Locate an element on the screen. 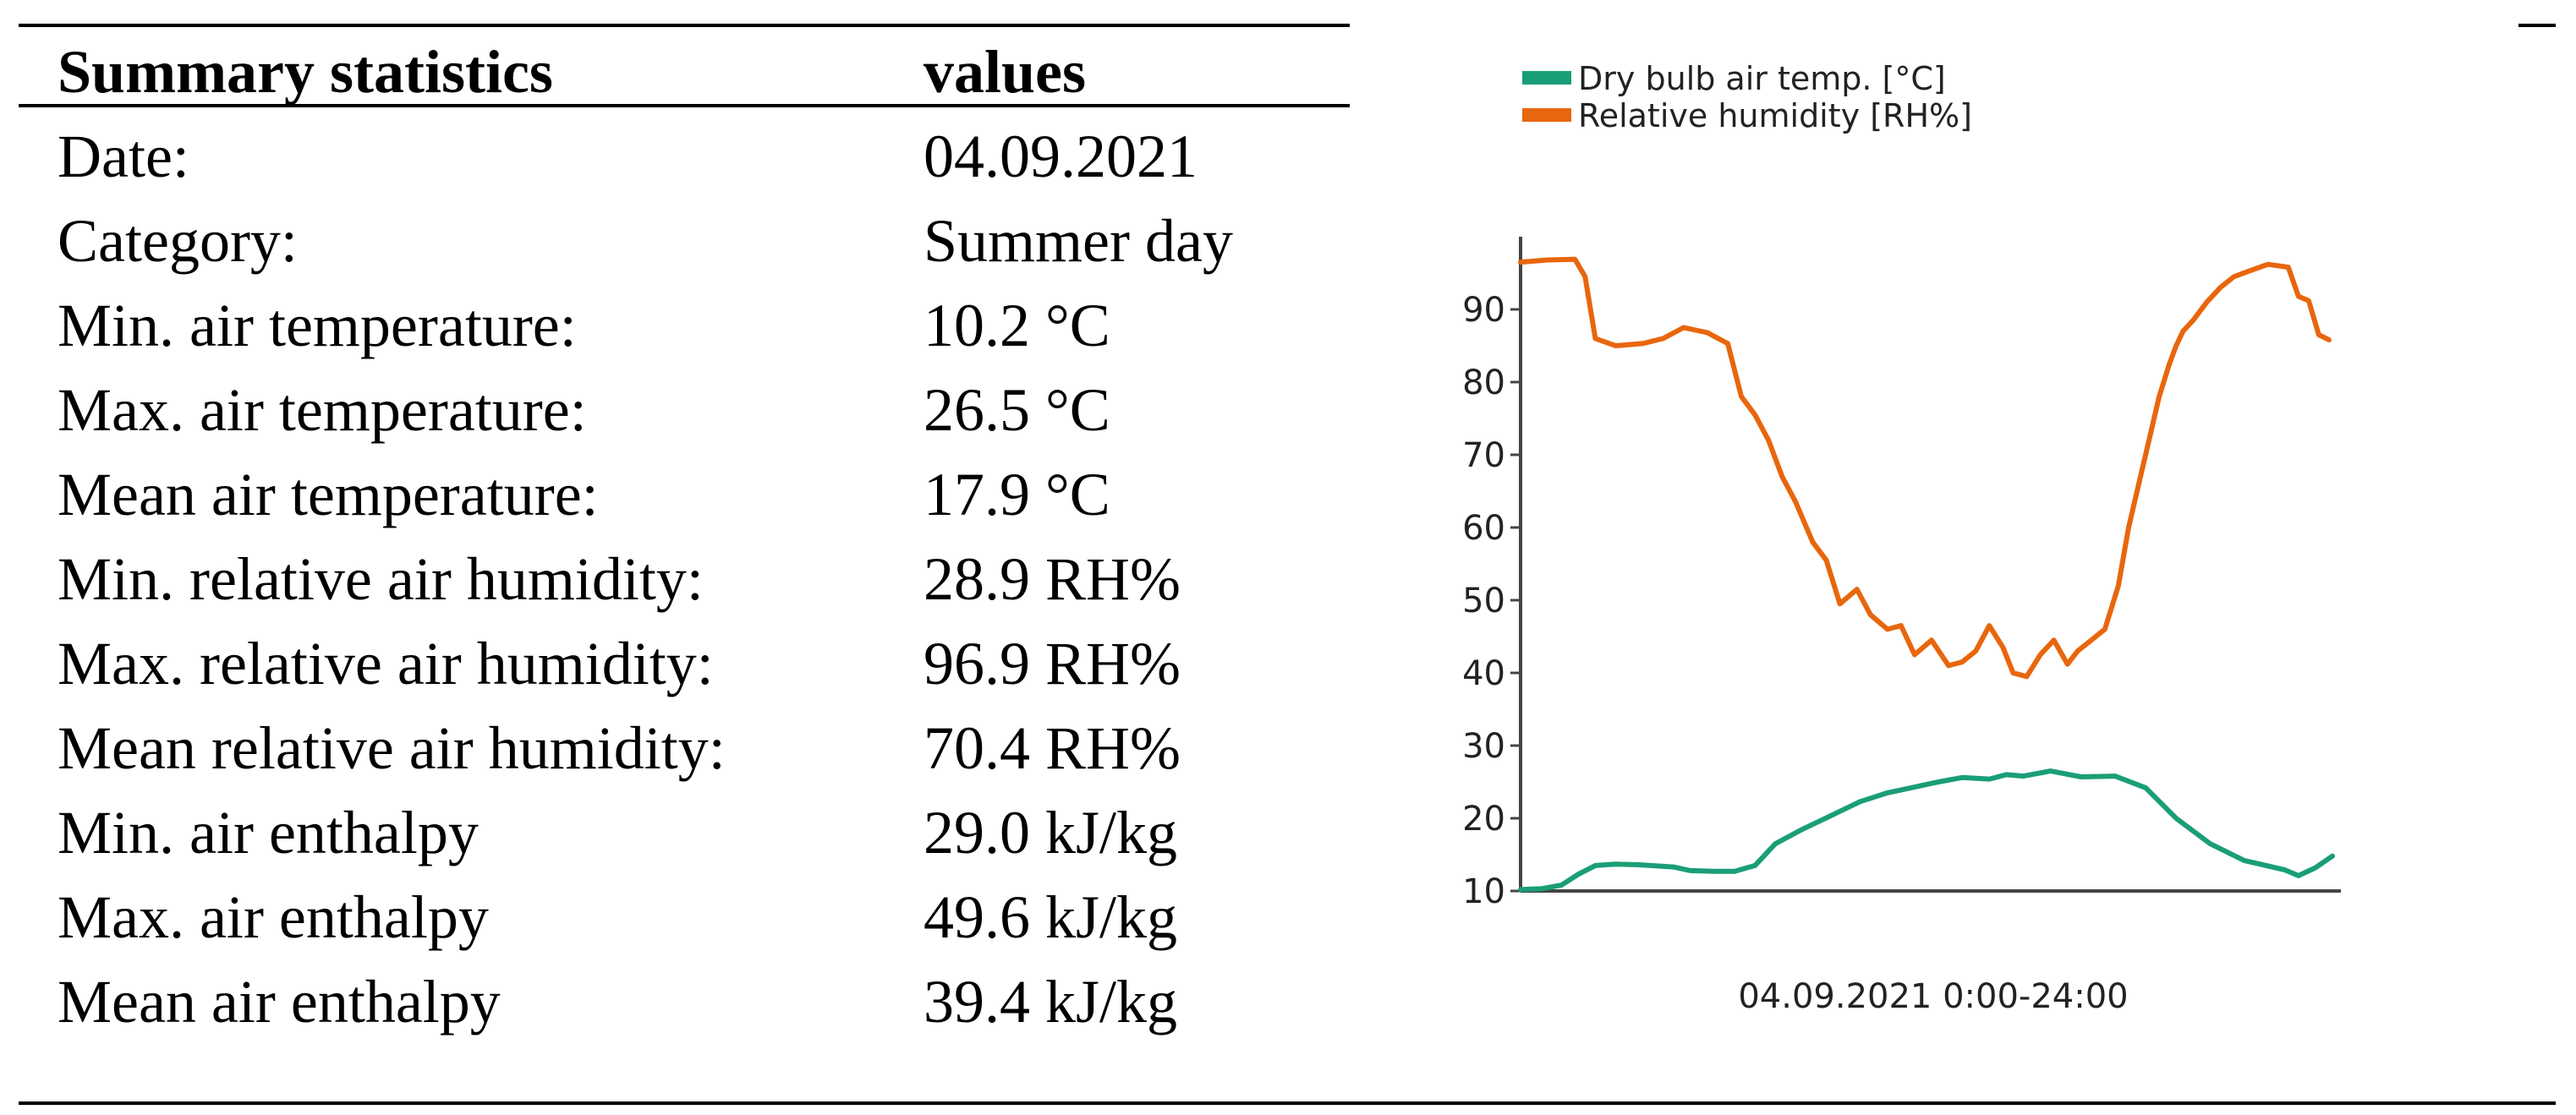  row-label-mean-temp: Mean air temperature: is located at coordinates (328, 494).